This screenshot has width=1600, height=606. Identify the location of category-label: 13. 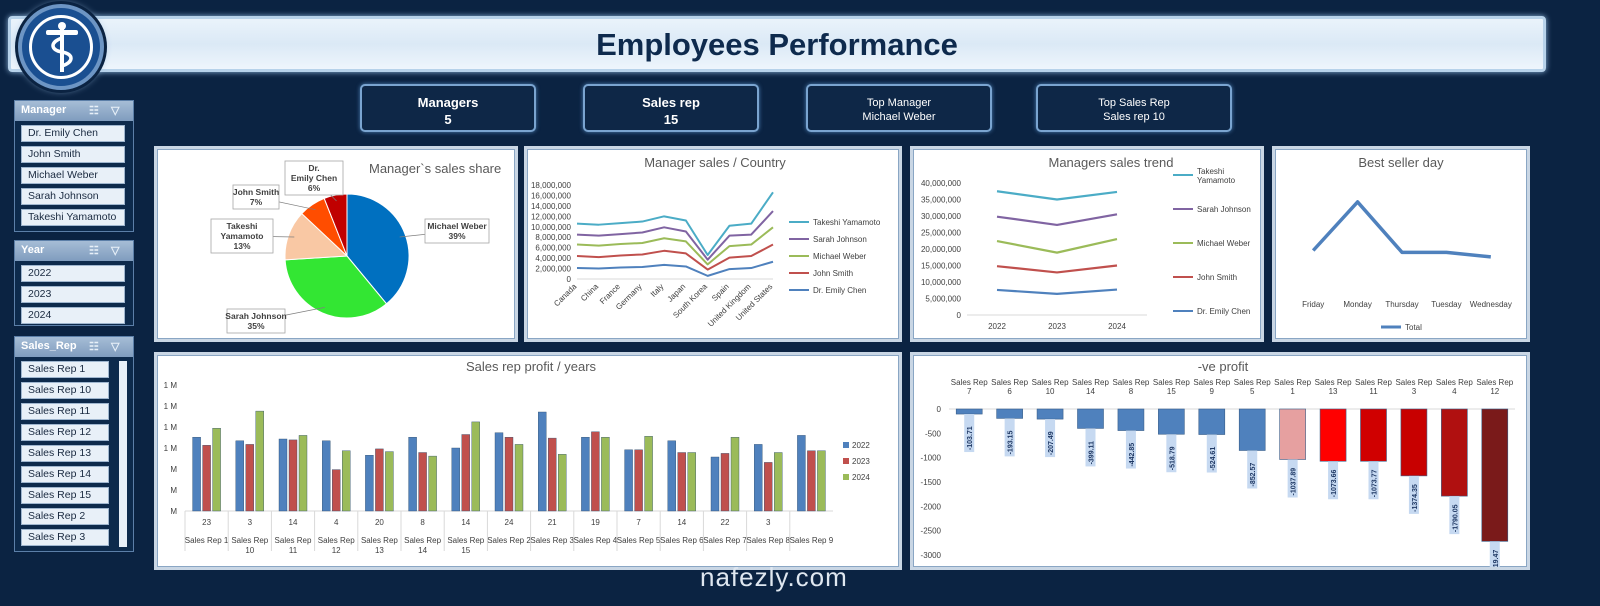
(1333, 391).